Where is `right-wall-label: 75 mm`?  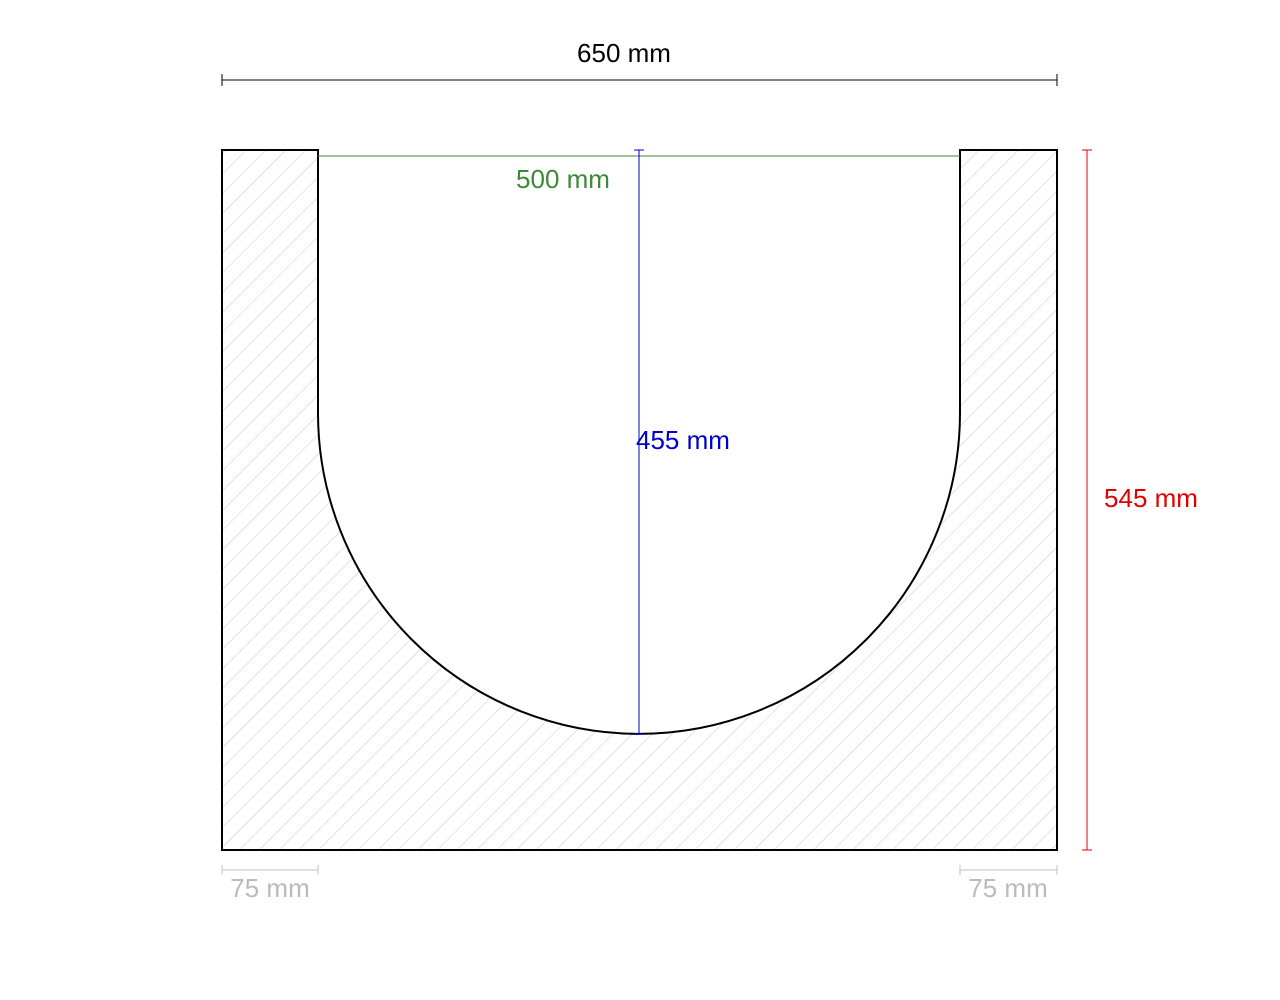
right-wall-label: 75 mm is located at coordinates (1007, 888).